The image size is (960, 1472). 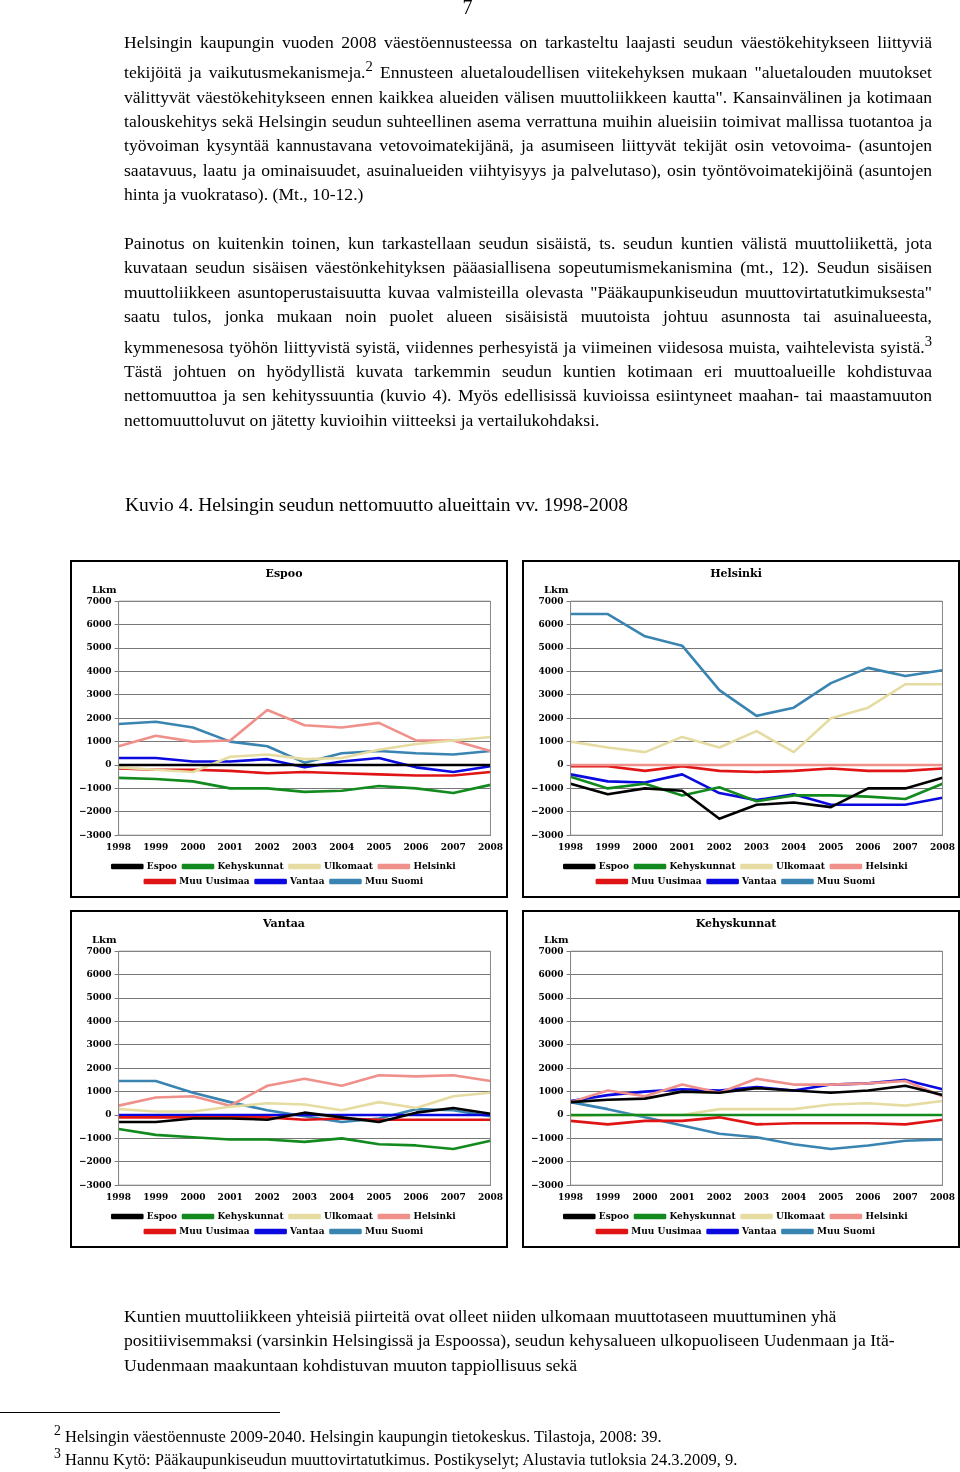 I want to click on text: Helsingin kaupungin vuoden 2008 väestöennusteessa on tarkasteltu laajasti seudun väestökehitykseen liittyviä tekijöitä ja vaikutusmekanismeja.$^{2}$ Ennusteen aluetaloudellisen viitekehyksen mukaan "aluetalouden muutokset välittyvät väestökehitykseen ennen kaikkea alueiden välisen muuttoliikkeen kautta". Kansainvälinen ja kotimaan talouskehitys sekä Helsingin seudun suhteellinen asema verrattuna muihin alueisiin toimivat mallissa tuotantoa ja työvoiman kysyntää kannustavana vetovoimatekijänä, ja asumiseen liittyvät tekijät osin vetovoima- (asuntojen saatavuus, laatu ja ominaisuudet, asuinalueiden viihtyisyys ja palvelutaso), osin työntövoimatekijöinä (asuntojen hinta ja vuokrataso). (Mt., 10-12.), so click(x=528, y=118).